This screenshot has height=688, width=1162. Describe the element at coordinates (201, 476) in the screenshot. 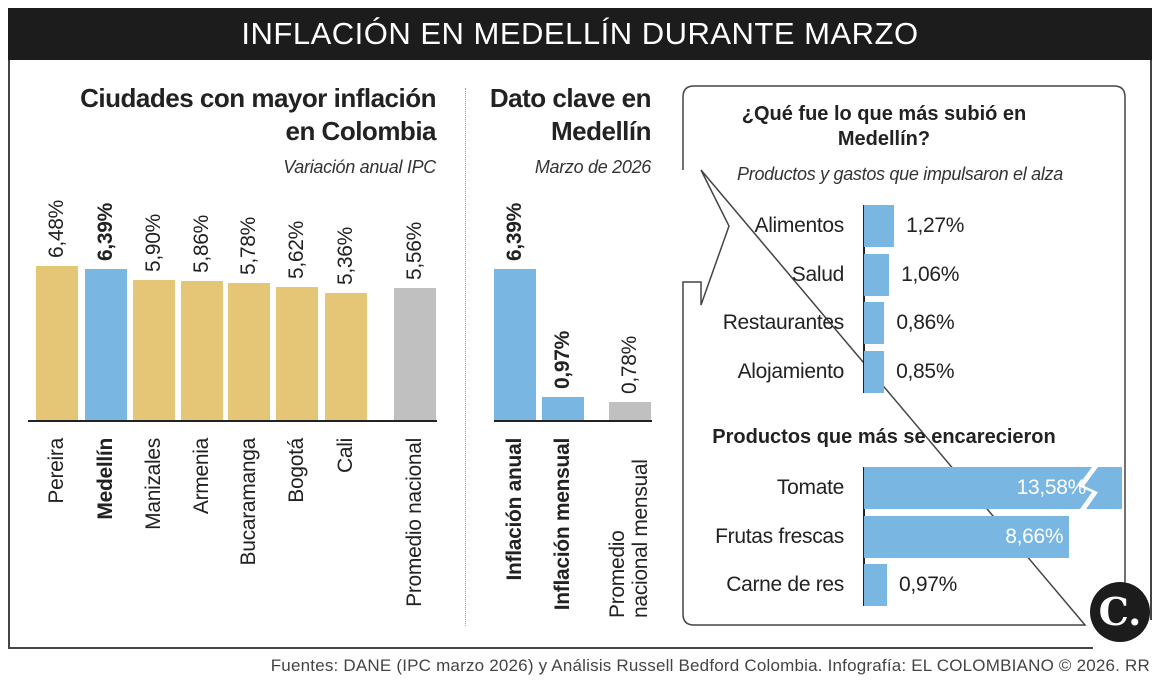

I see `category-label: Armenia` at that location.